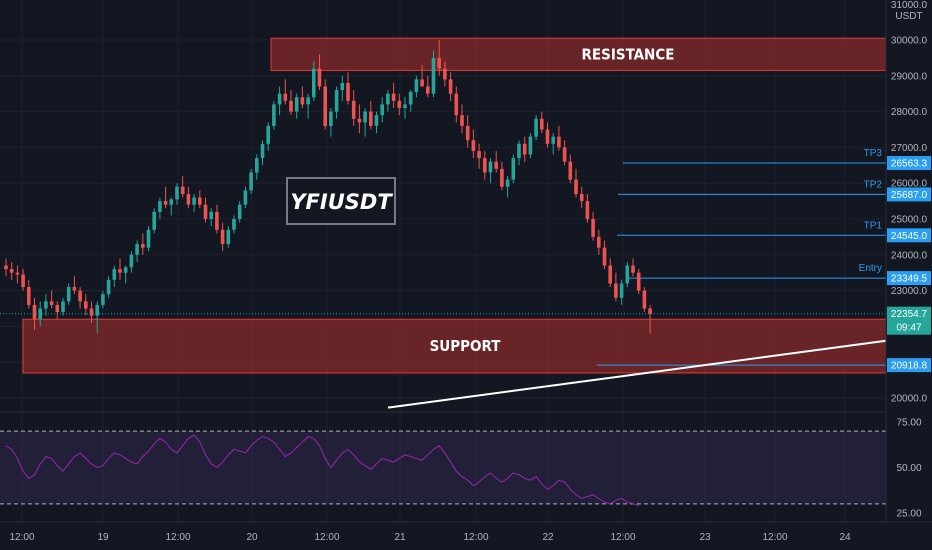 The width and height of the screenshot is (932, 550). What do you see at coordinates (909, 291) in the screenshot?
I see `price-tick-7: 23000.0` at bounding box center [909, 291].